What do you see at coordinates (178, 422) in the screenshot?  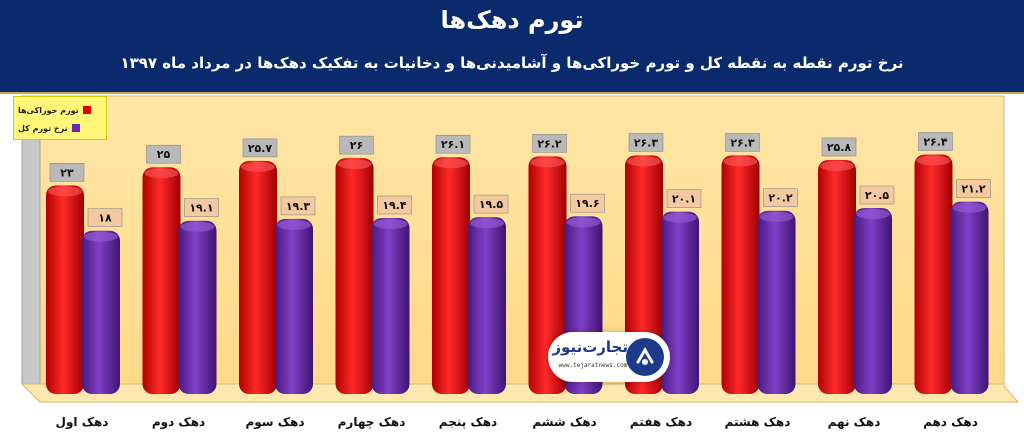 I see `category-label-1: دهک دوم` at bounding box center [178, 422].